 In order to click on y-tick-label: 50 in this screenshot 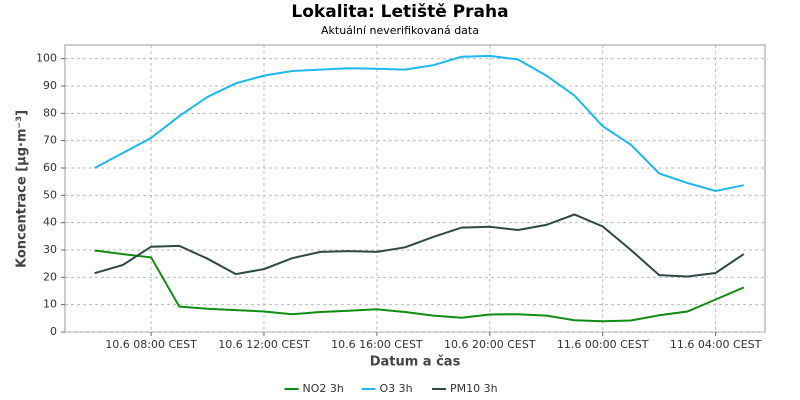, I will do `click(50, 194)`.